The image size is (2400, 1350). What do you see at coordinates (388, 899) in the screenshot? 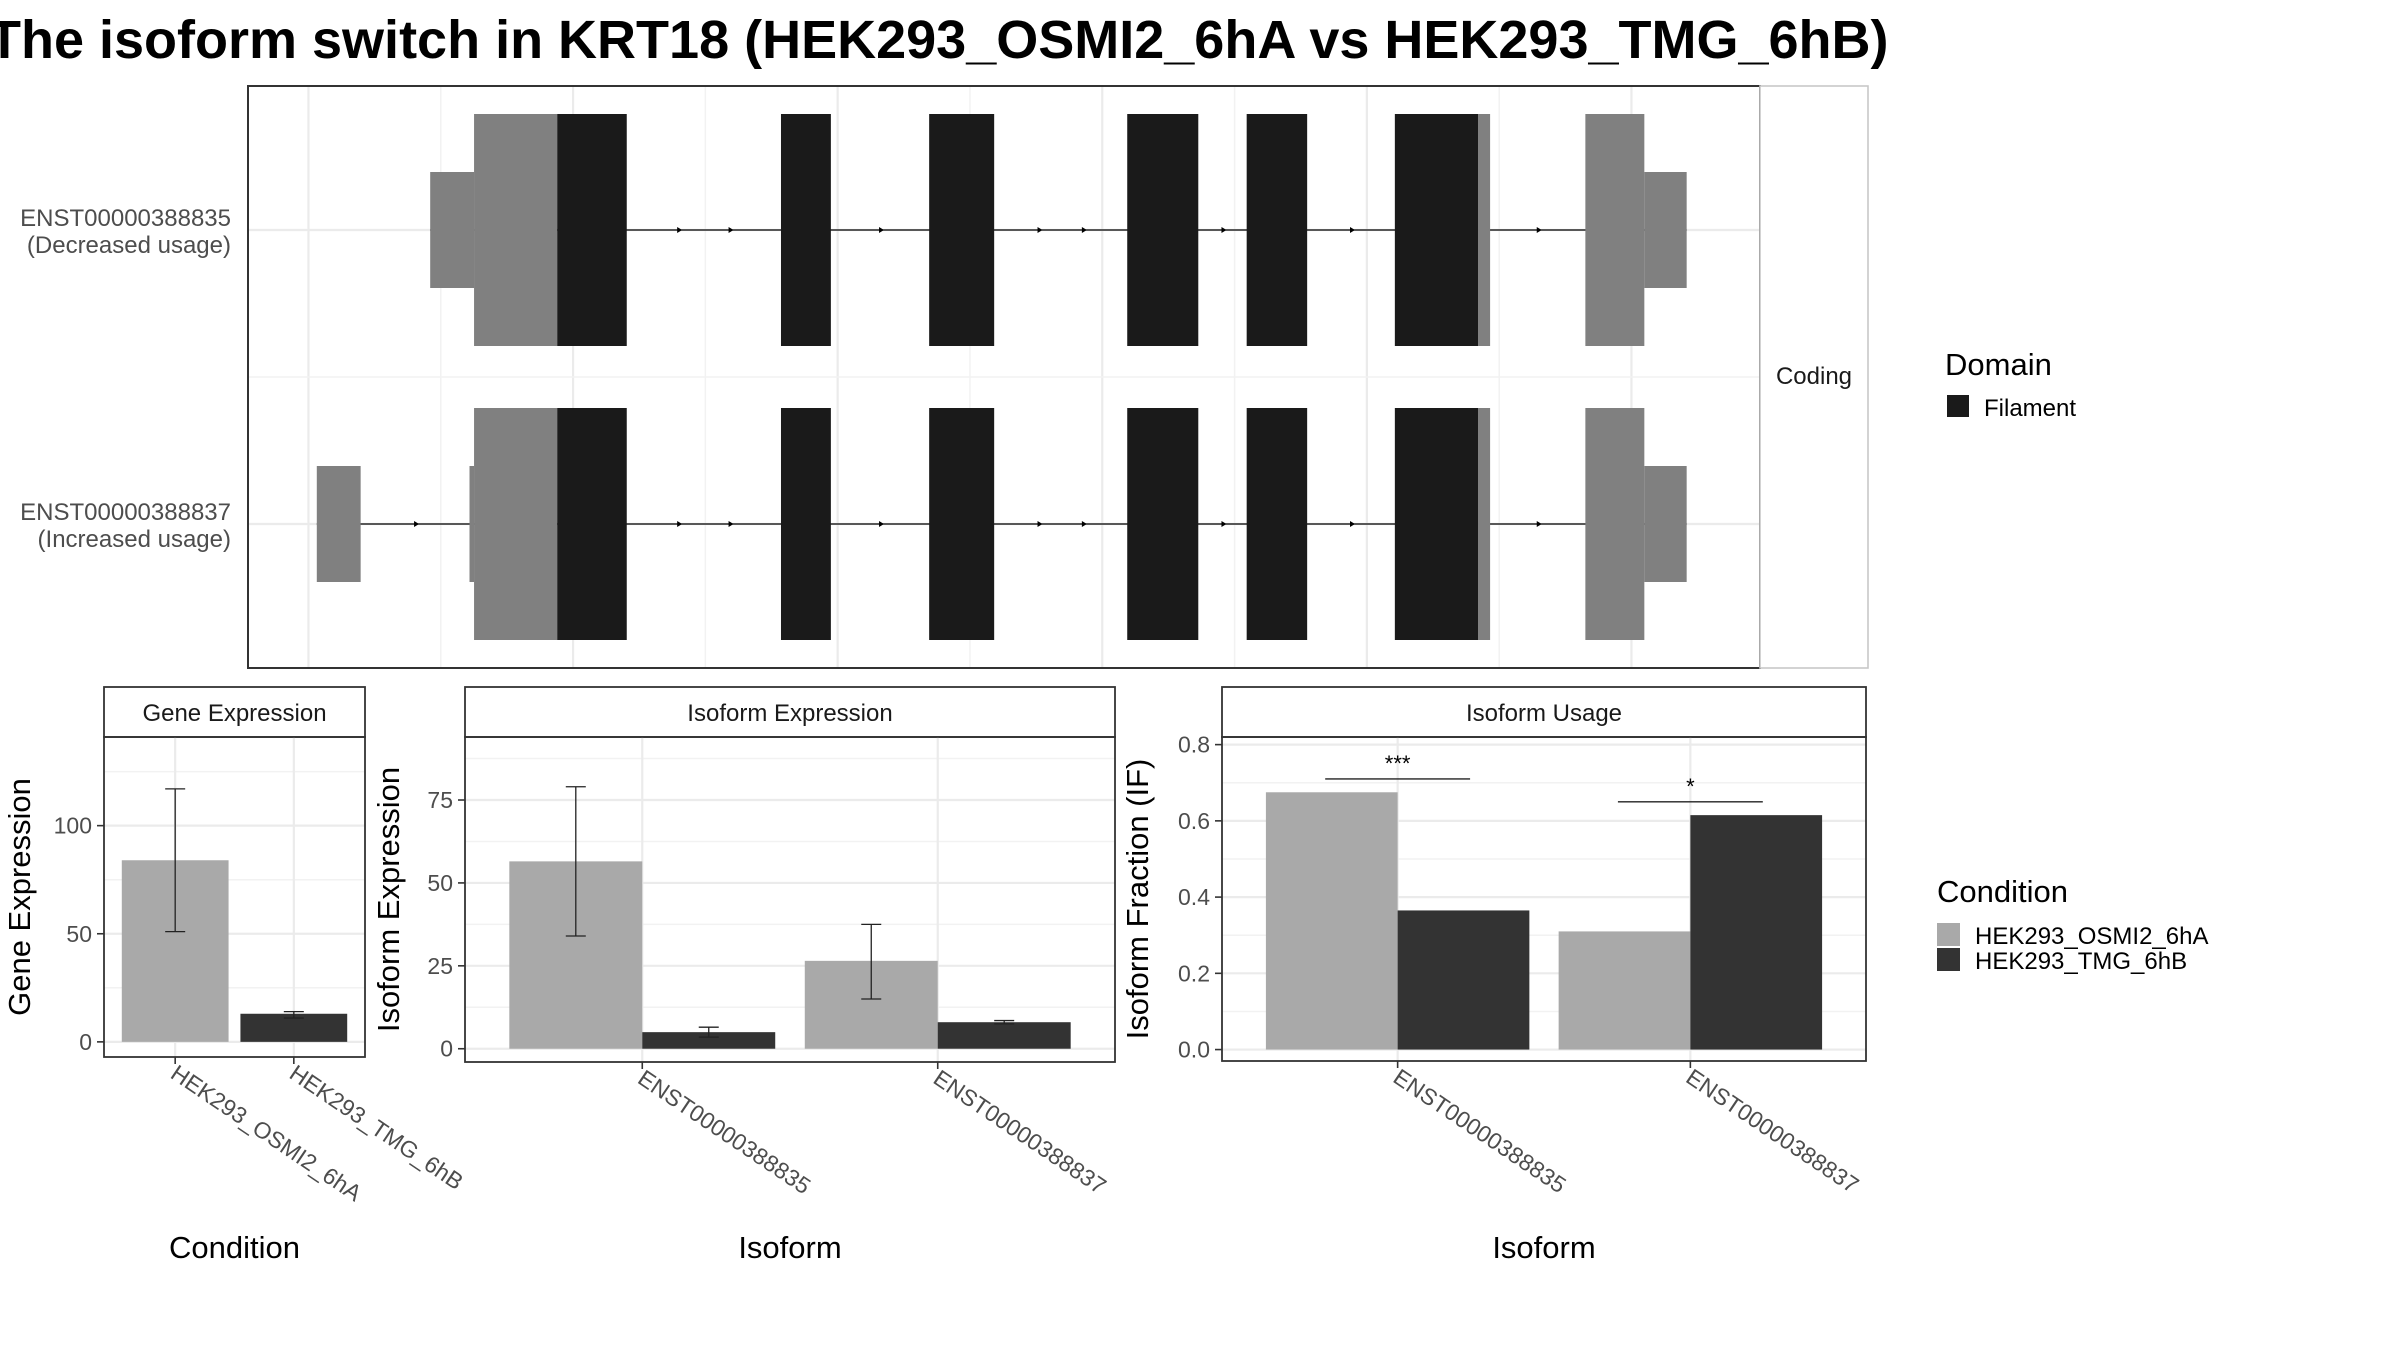
I see `y-axis-title: Isoform Expression` at bounding box center [388, 899].